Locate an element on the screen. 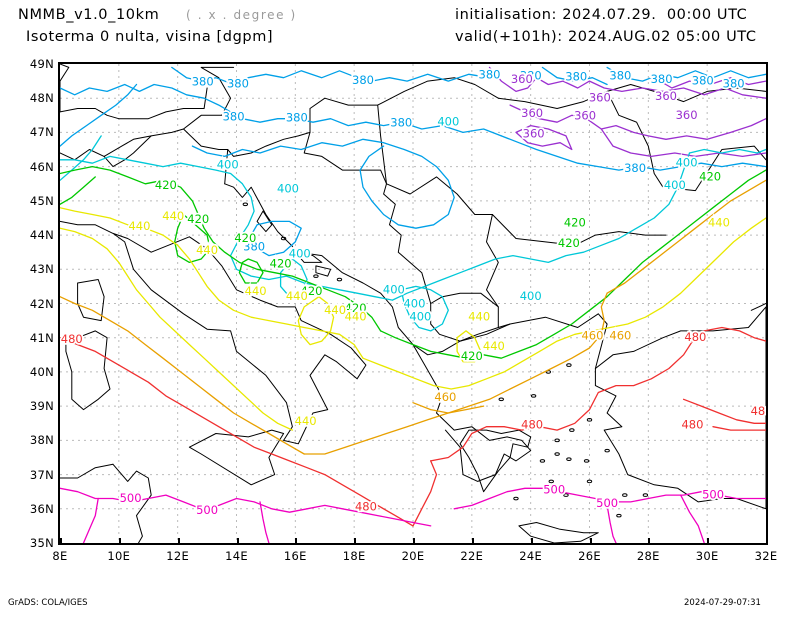 The width and height of the screenshot is (800, 618). x-axis-tick-label: 26E is located at coordinates (589, 556).